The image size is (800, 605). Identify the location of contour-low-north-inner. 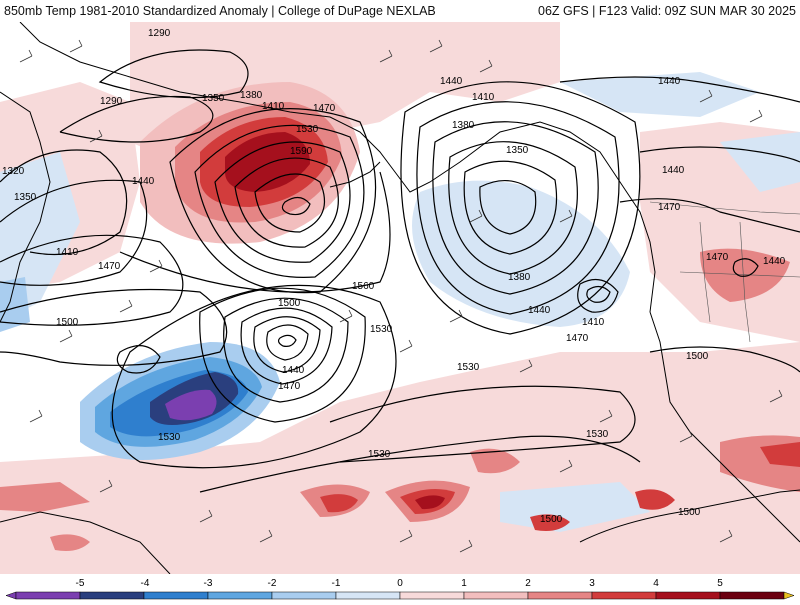
(296, 206).